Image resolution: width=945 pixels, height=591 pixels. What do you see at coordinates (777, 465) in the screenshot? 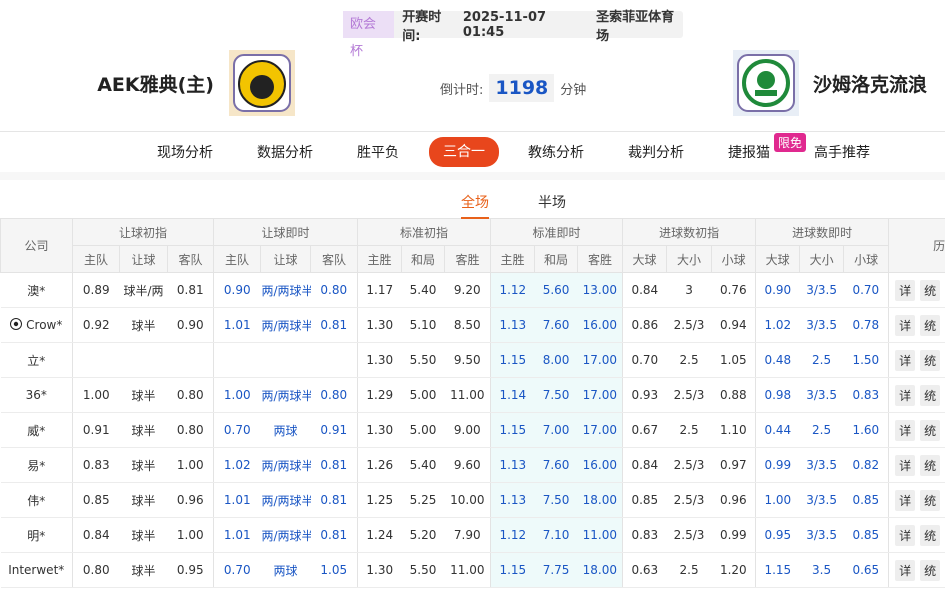
I see `odds-cell: 0.99` at bounding box center [777, 465].